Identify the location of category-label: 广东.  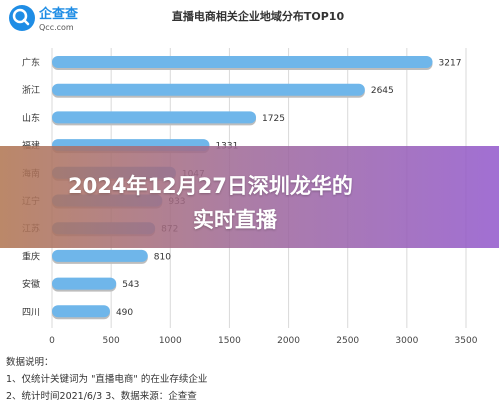
(31, 63).